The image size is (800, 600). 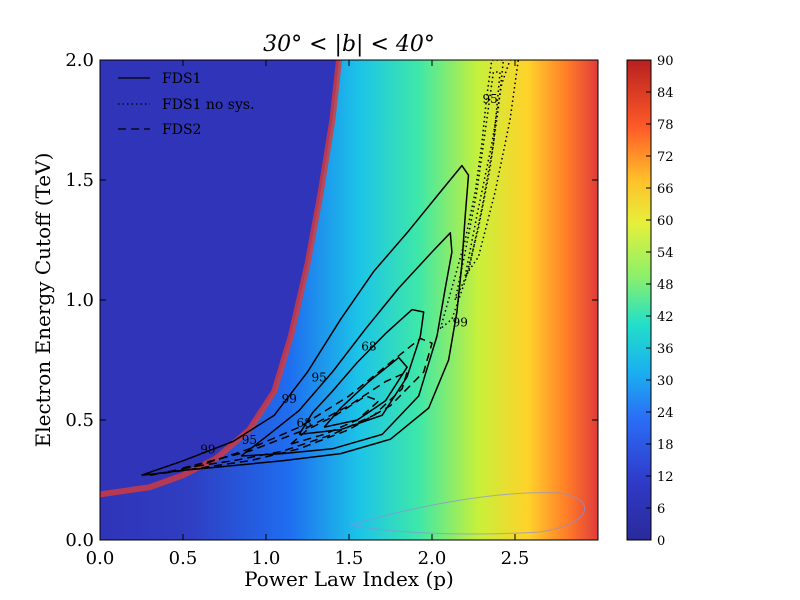 I want to click on y-tick-label: 0.0, so click(x=79, y=540).